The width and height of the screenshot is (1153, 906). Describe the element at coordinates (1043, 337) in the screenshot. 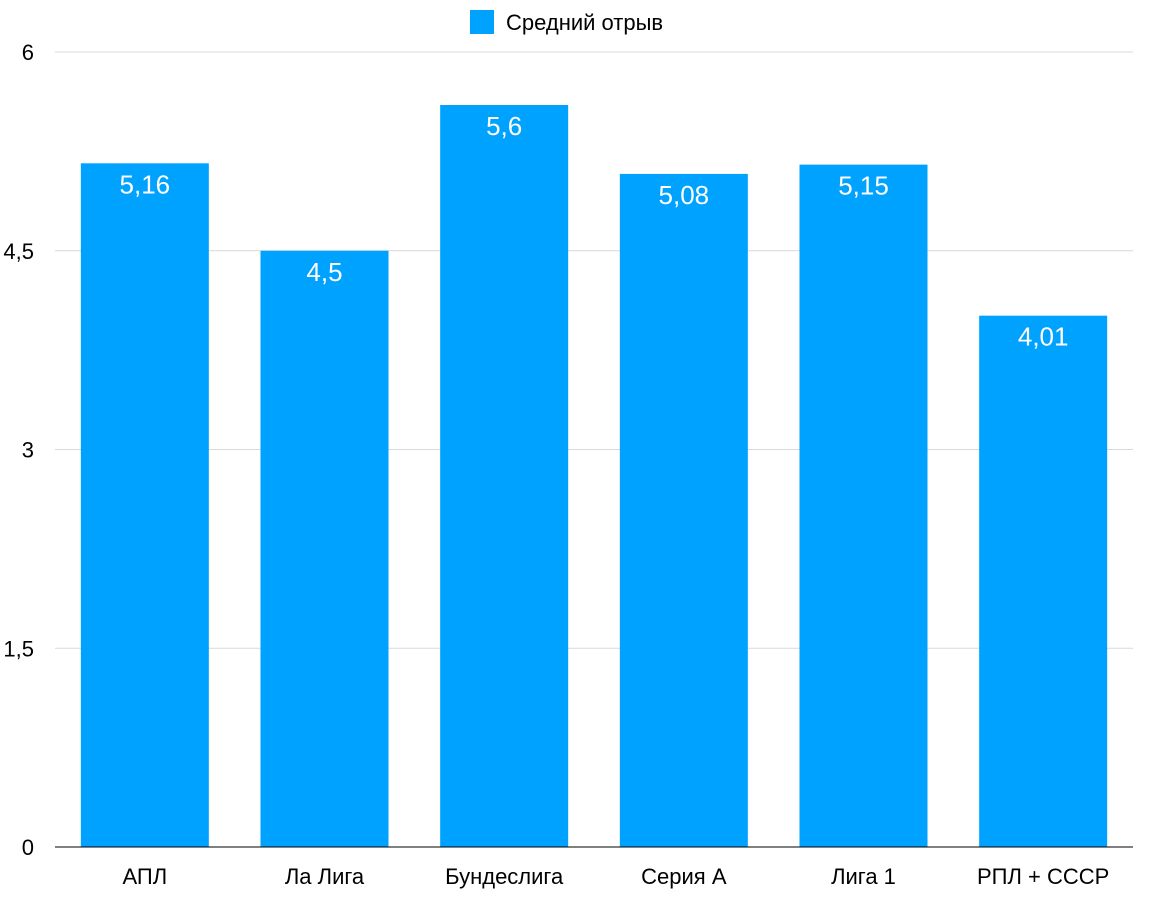

I see `data-label: 4,01` at that location.